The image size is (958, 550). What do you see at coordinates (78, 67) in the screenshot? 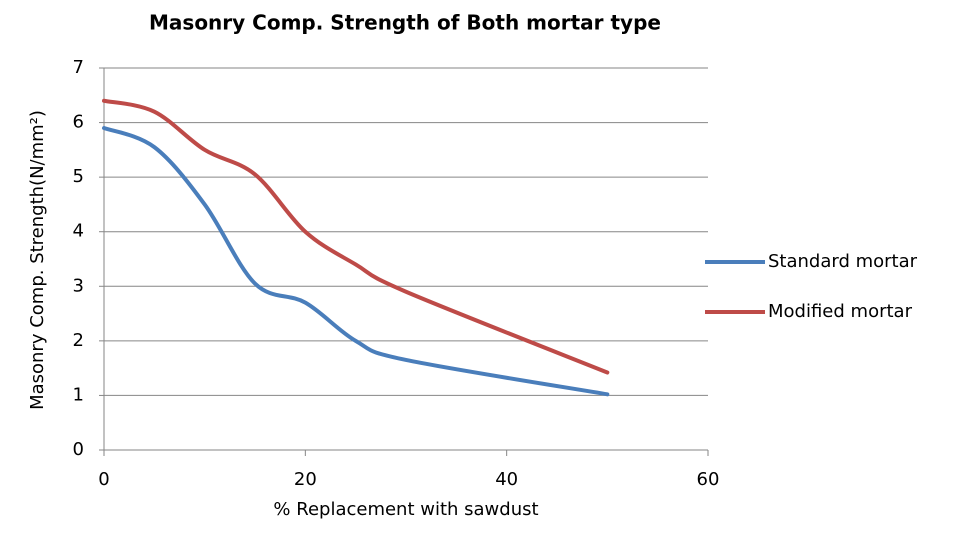
I see `y-tick-label: 7` at bounding box center [78, 67].